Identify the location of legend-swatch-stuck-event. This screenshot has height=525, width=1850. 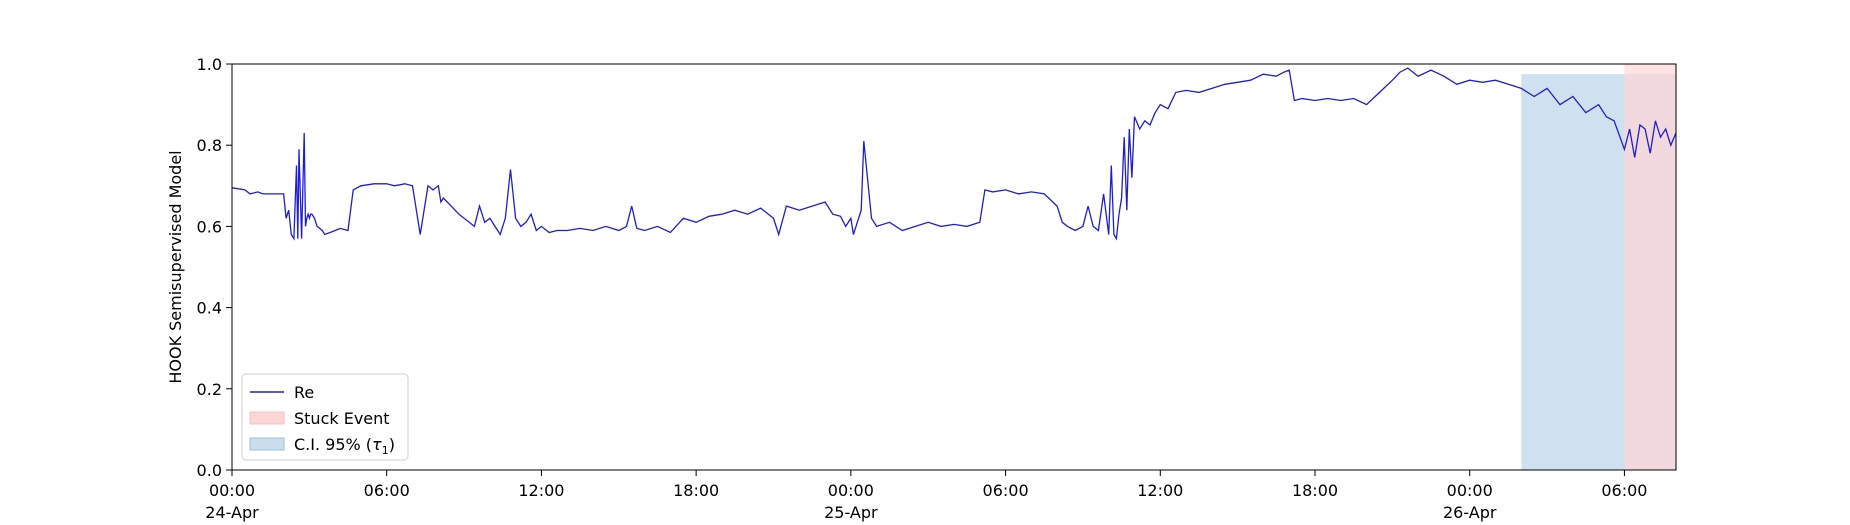
(267, 418).